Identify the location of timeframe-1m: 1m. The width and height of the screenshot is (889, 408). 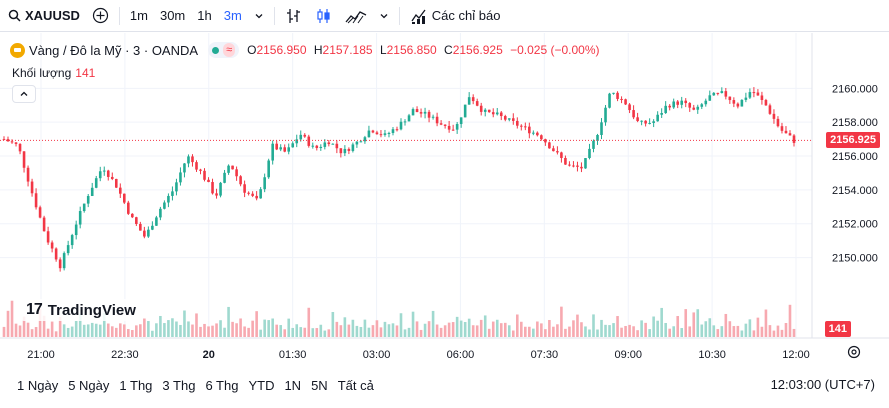
(138, 15).